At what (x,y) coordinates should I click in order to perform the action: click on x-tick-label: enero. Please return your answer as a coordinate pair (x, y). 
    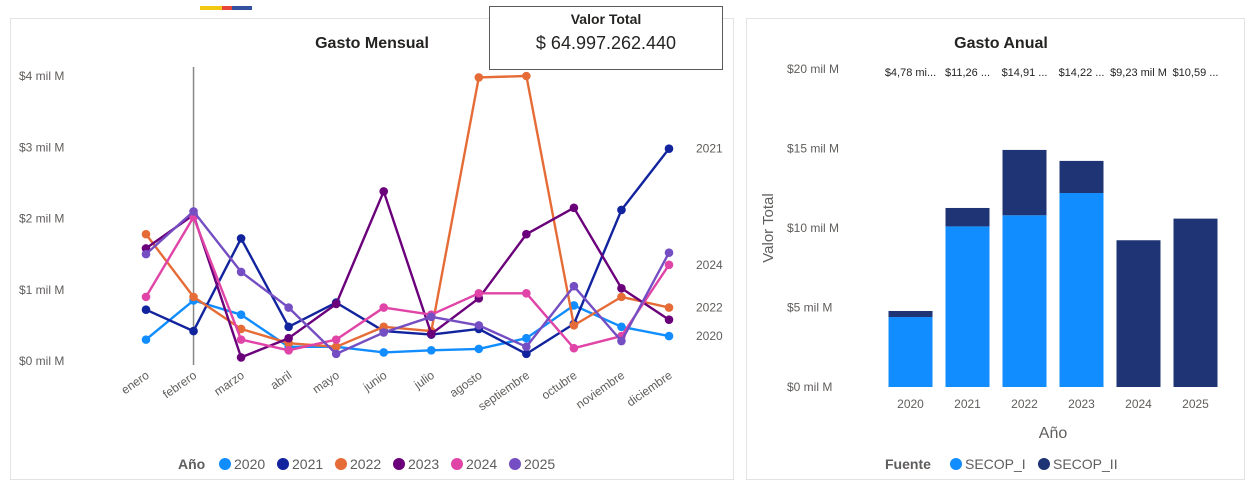
    Looking at the image, I should click on (135, 382).